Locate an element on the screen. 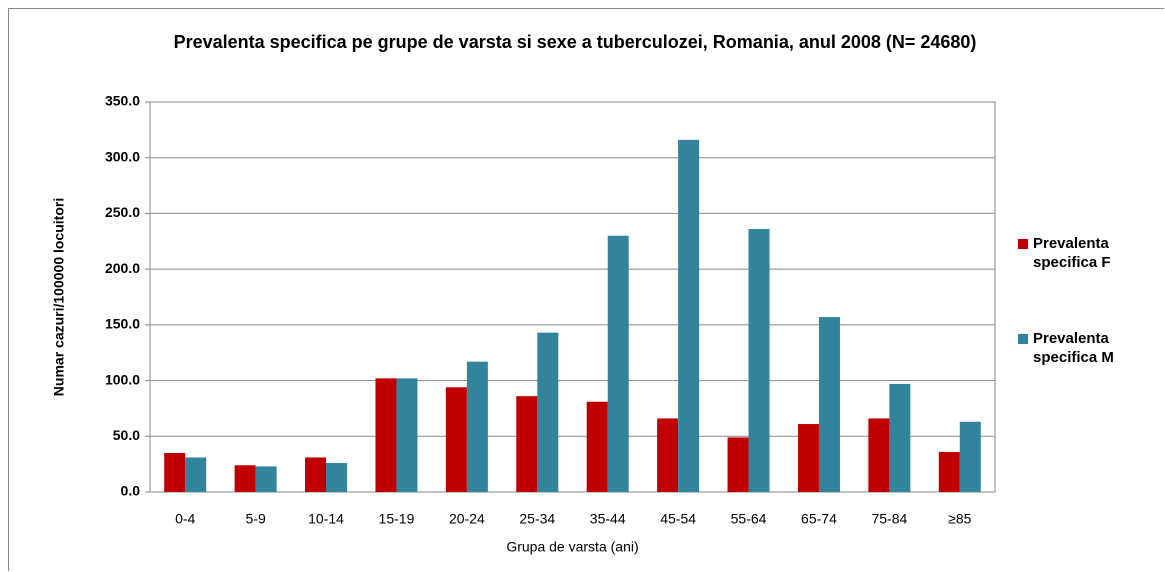 The width and height of the screenshot is (1165, 572). y-tick-label: 150.0 is located at coordinates (122, 324).